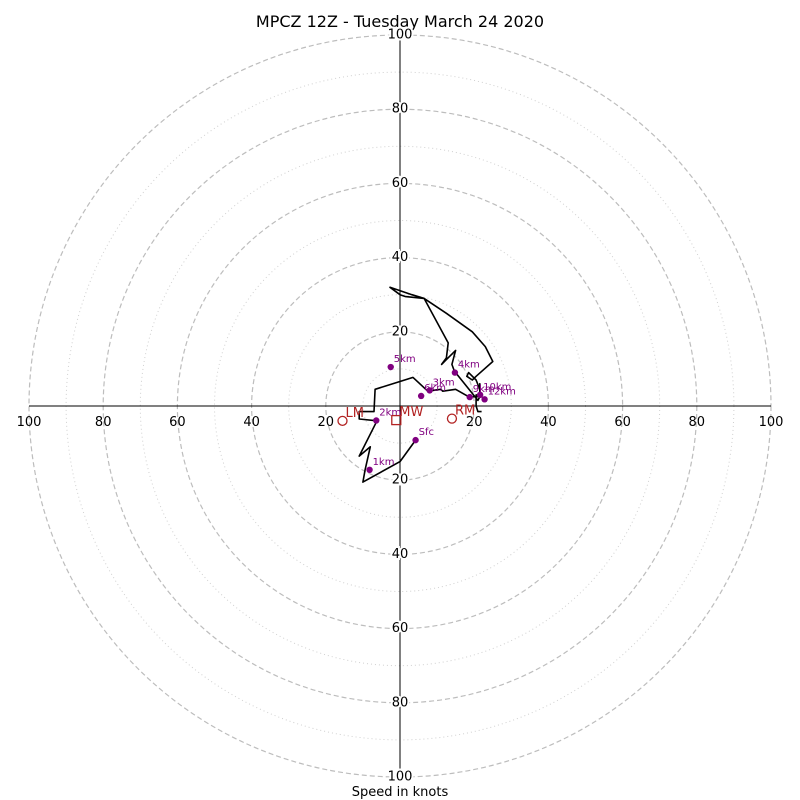 Image resolution: width=800 pixels, height=800 pixels. I want to click on height-label: 5km, so click(405, 359).